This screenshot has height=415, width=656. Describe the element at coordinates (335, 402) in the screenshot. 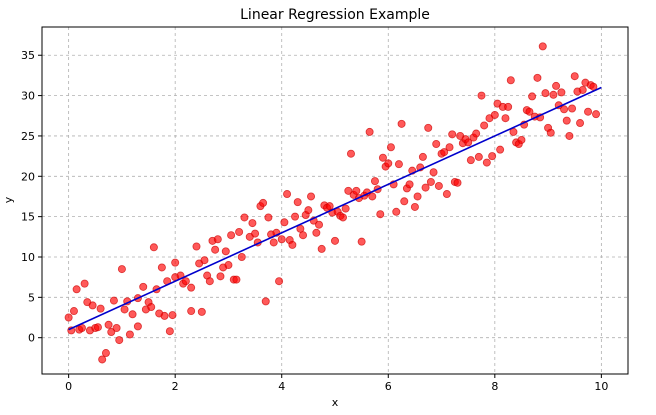

I see `x-axis-label: x` at that location.